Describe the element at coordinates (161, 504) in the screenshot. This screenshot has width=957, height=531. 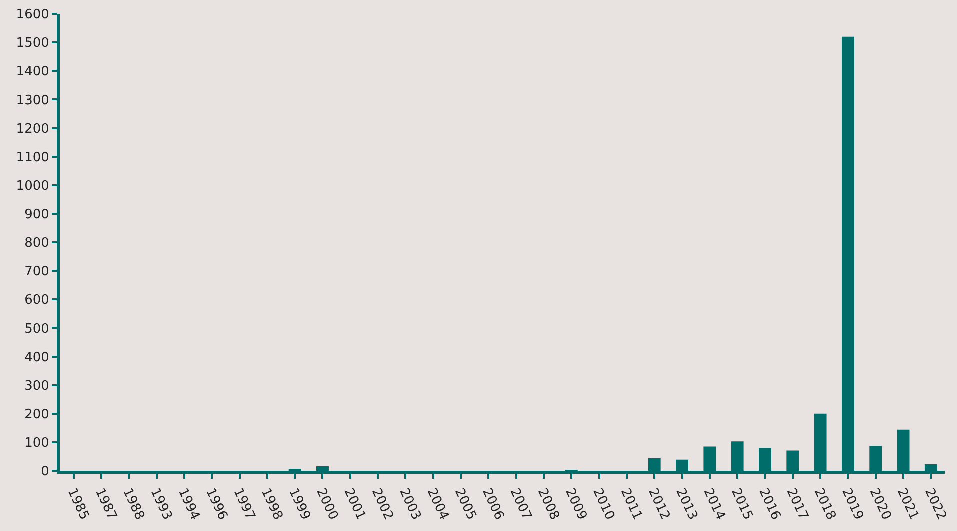
I see `x-tick-label: 1993` at that location.